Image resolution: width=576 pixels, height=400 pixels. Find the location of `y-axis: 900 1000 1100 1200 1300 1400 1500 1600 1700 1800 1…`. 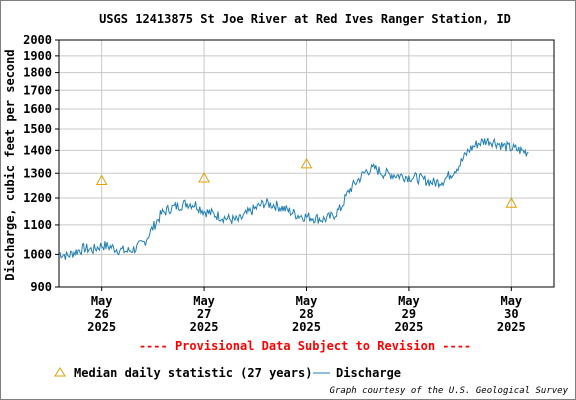

y-axis: 900 1000 1100 1200 1300 1400 1500 1600 1700 1800 1… is located at coordinates (41, 163).